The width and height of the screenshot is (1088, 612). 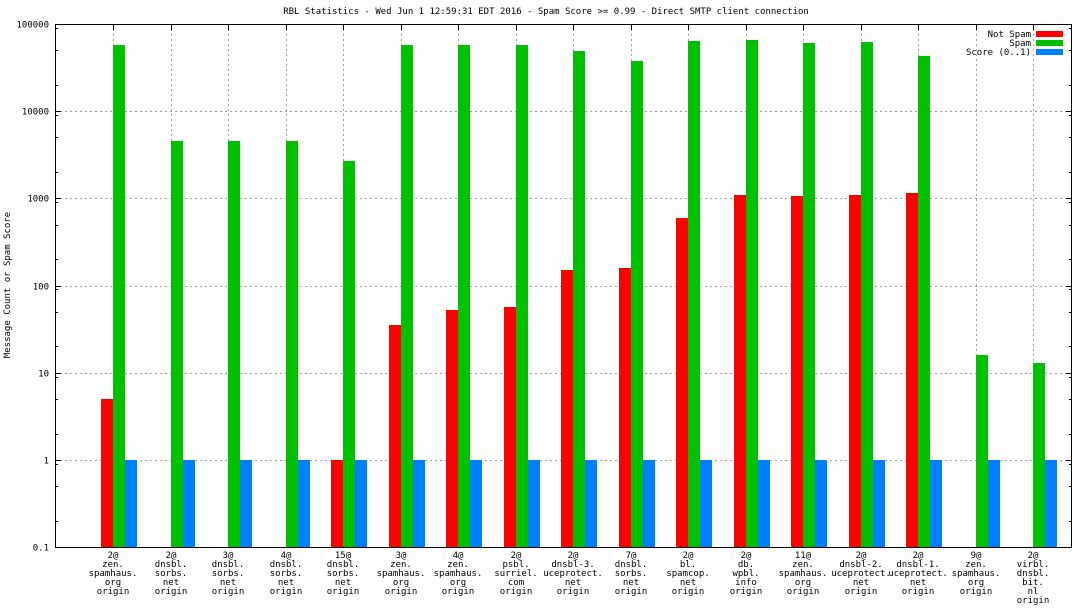 What do you see at coordinates (32, 287) in the screenshot?
I see `y-tick-labels: 0.1 1 10 100 1000 10000 100000` at bounding box center [32, 287].